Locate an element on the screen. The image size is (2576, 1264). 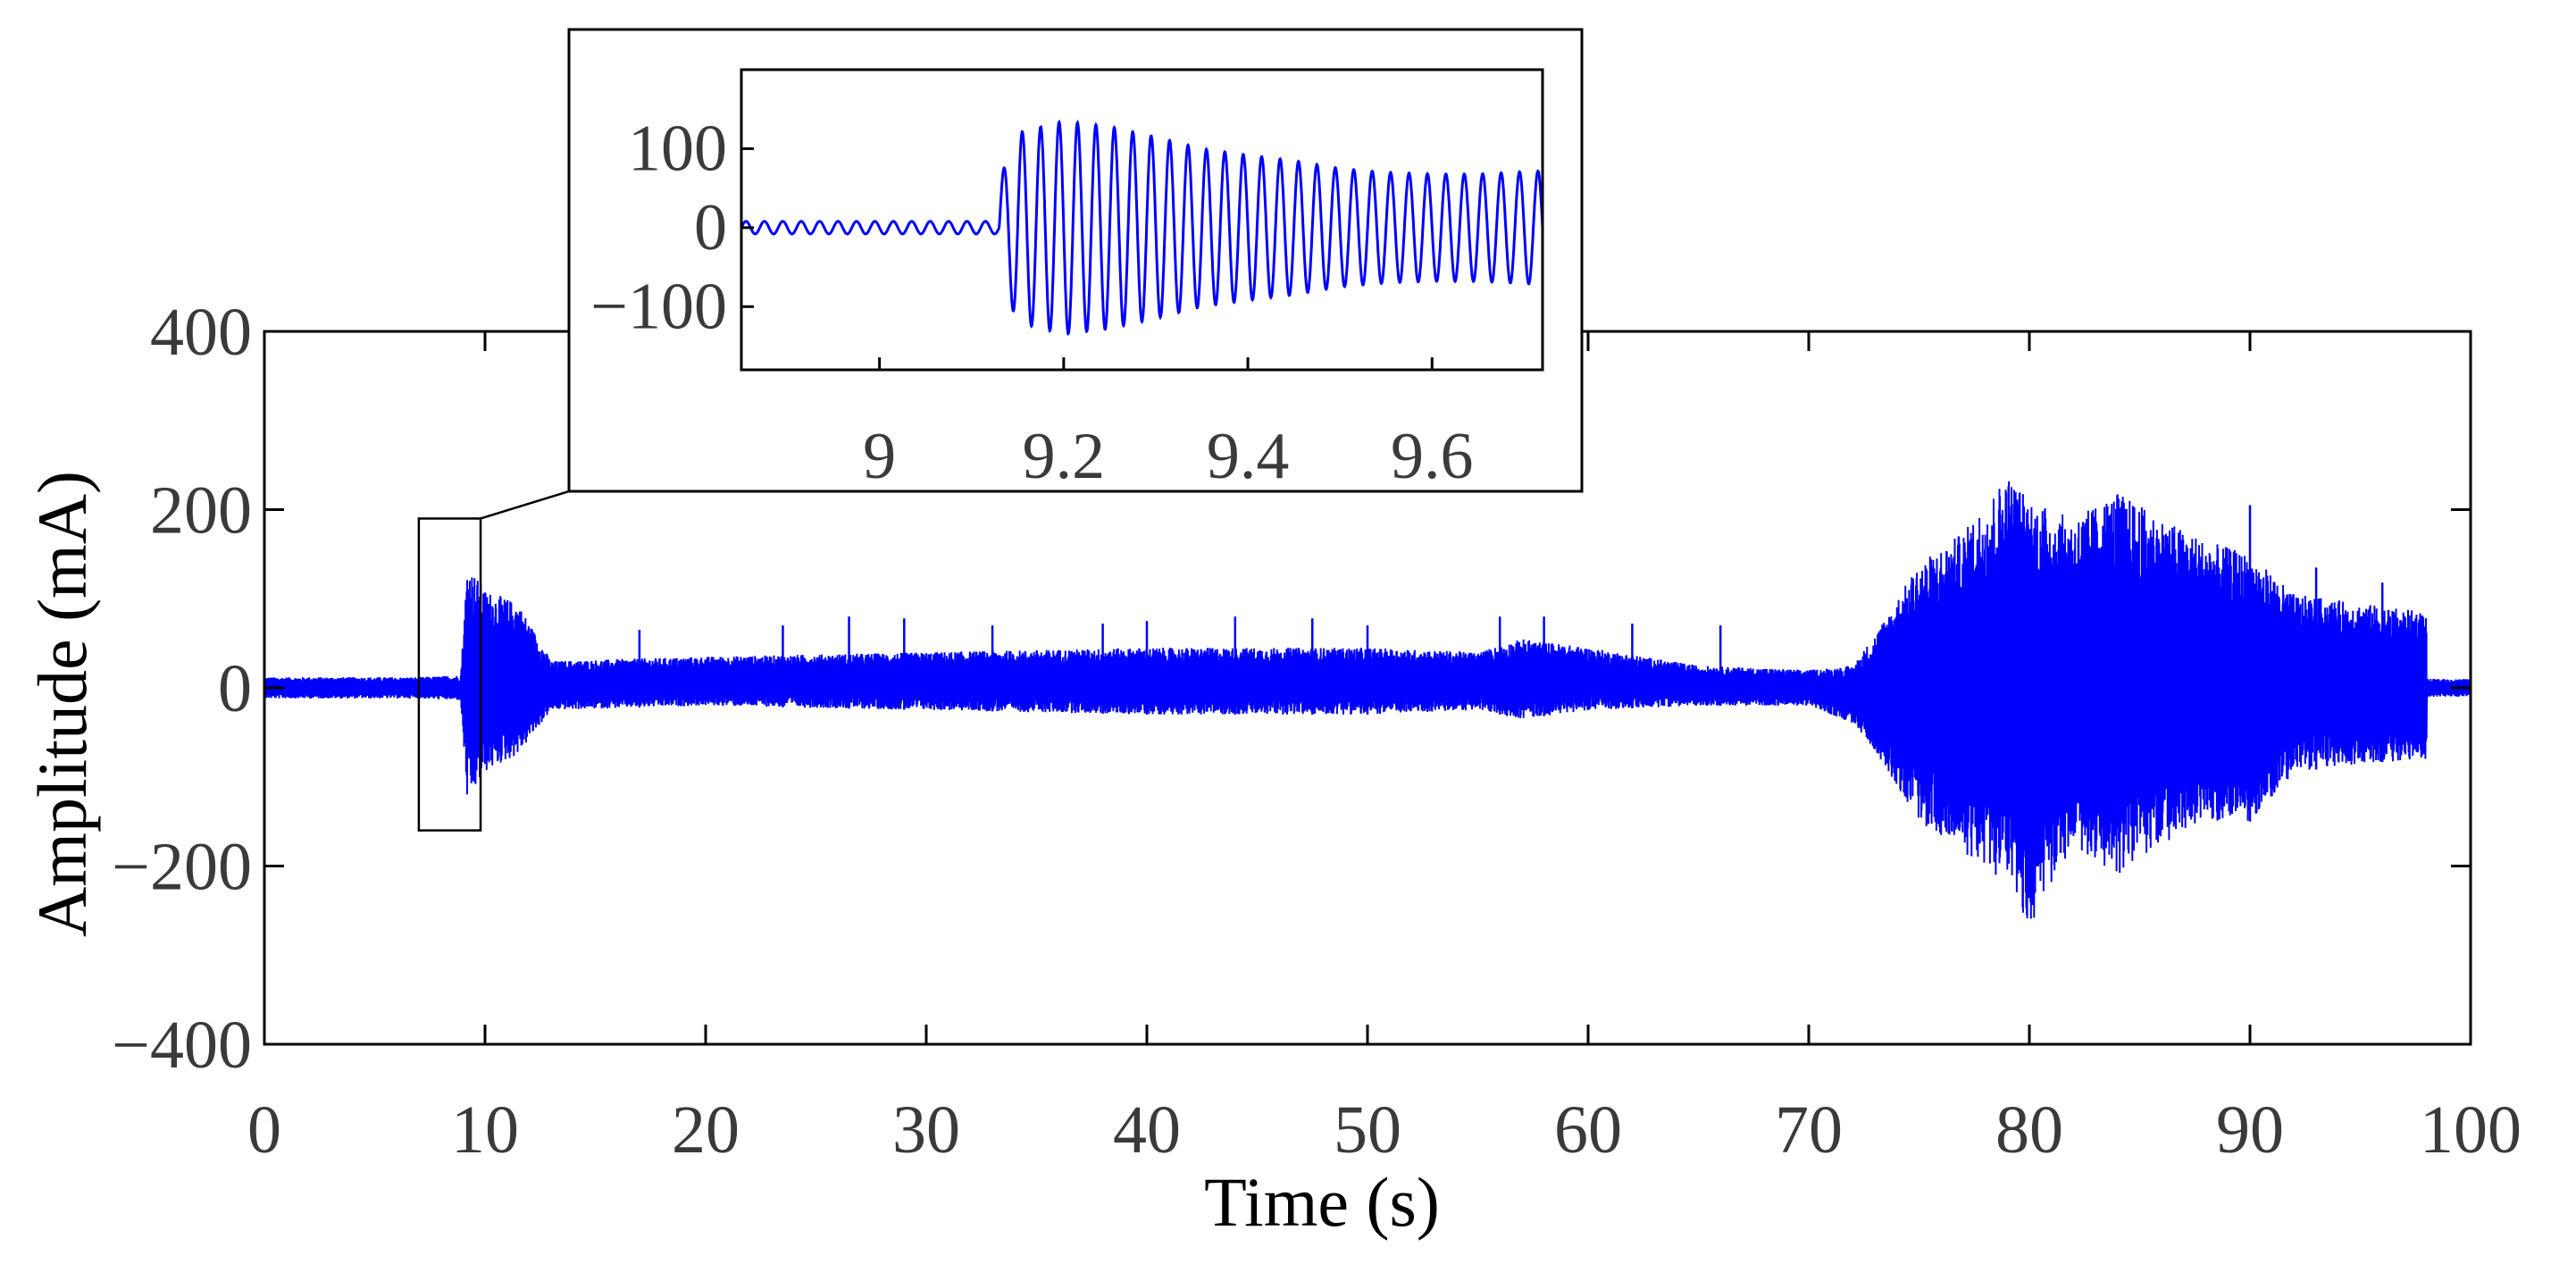
inset-signal-trace is located at coordinates (1142, 227).